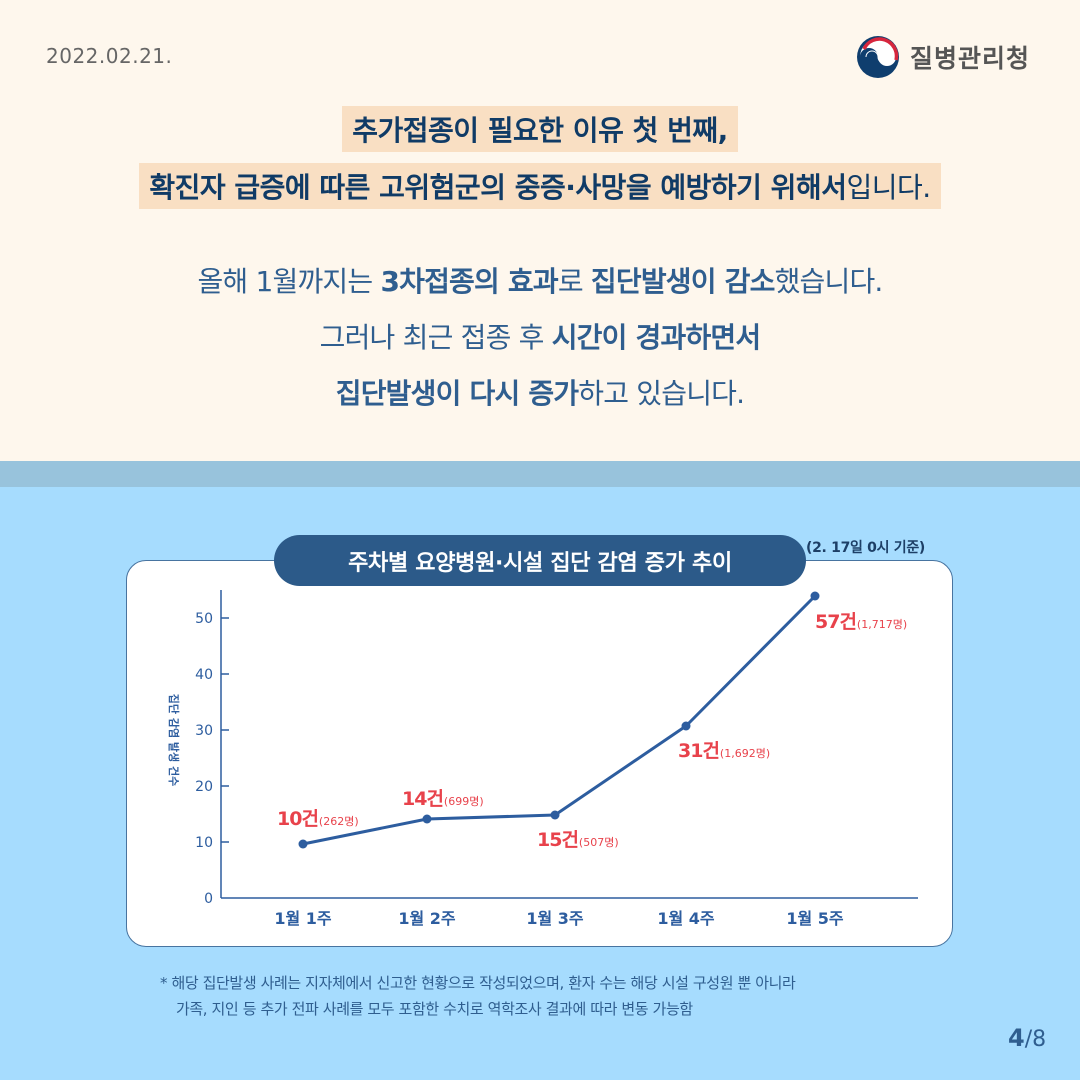 This screenshot has height=1080, width=1080. I want to click on y-tick-label: 0, so click(208, 899).